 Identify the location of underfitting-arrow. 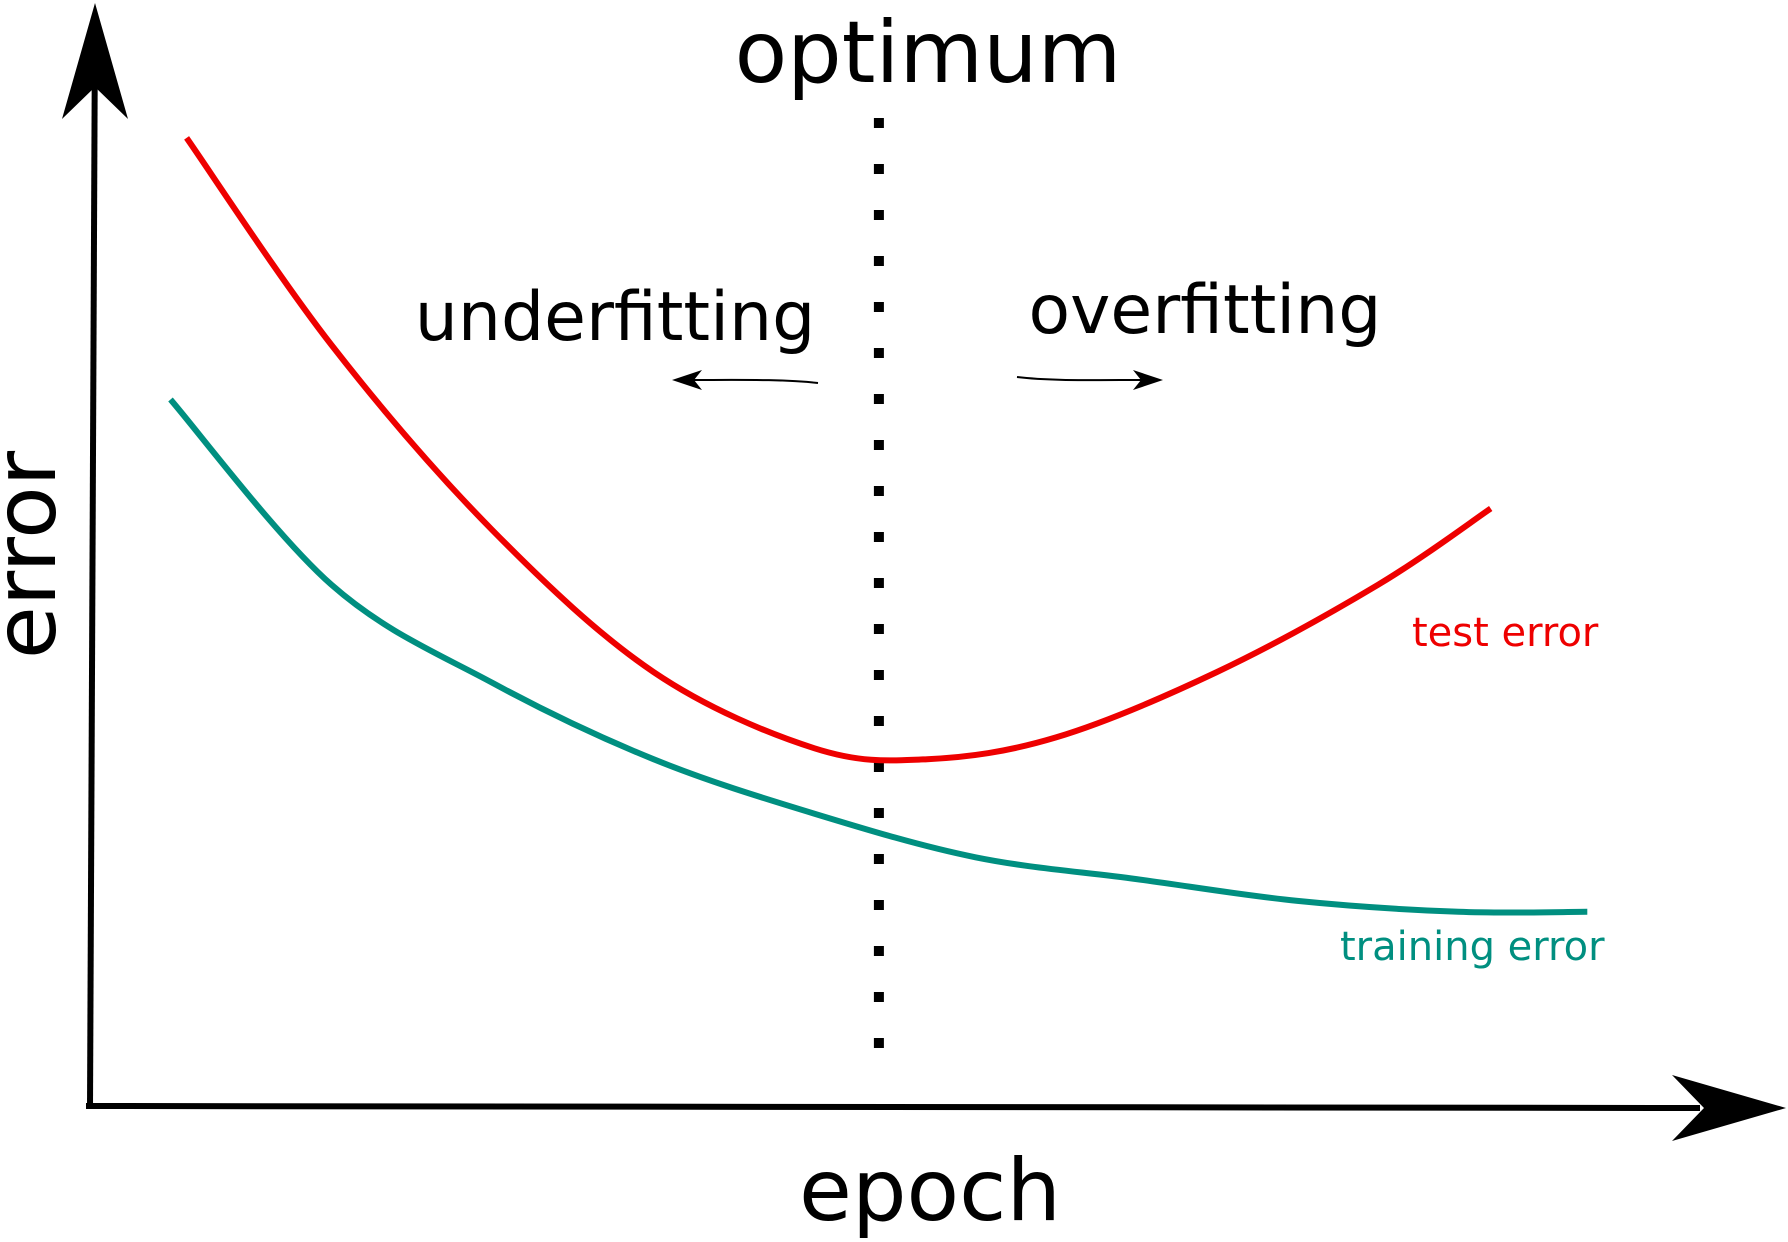
(751, 381).